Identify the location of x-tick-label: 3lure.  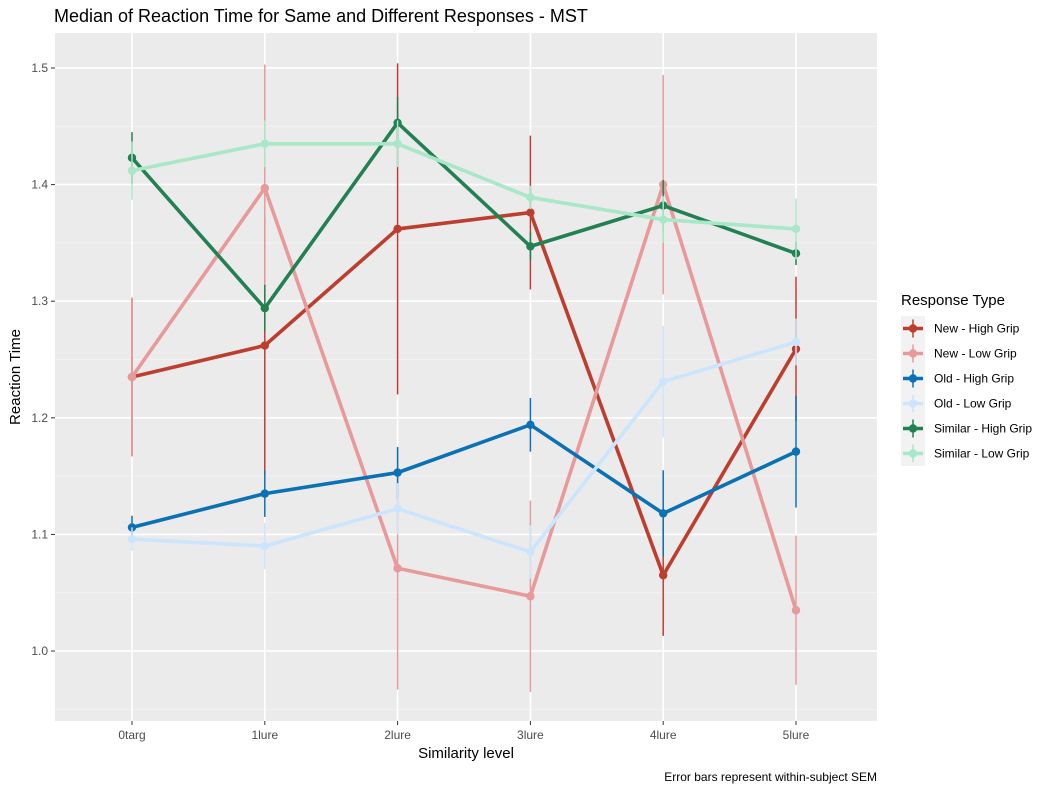
(530, 735).